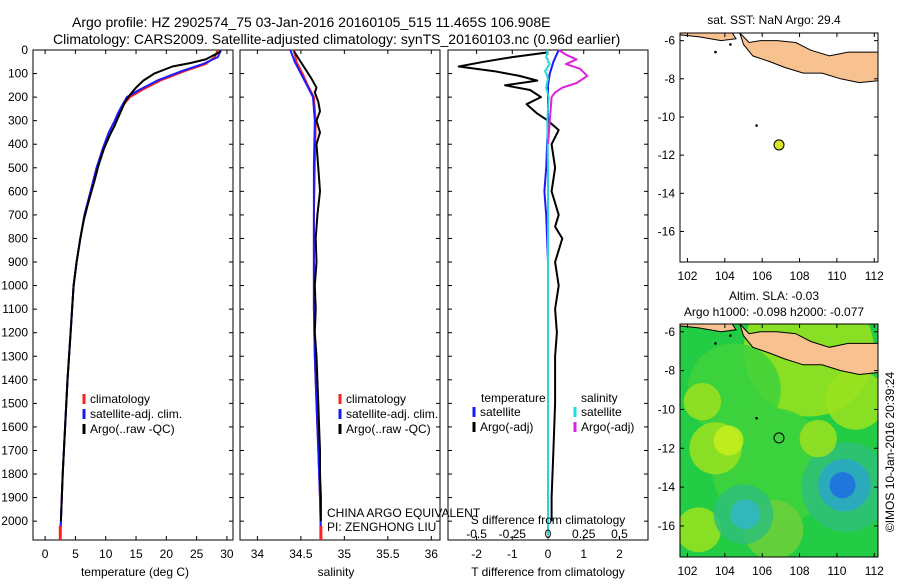  Describe the element at coordinates (388, 429) in the screenshot. I see `legend-sal-2-label: Argo(..raw -QC)` at that location.